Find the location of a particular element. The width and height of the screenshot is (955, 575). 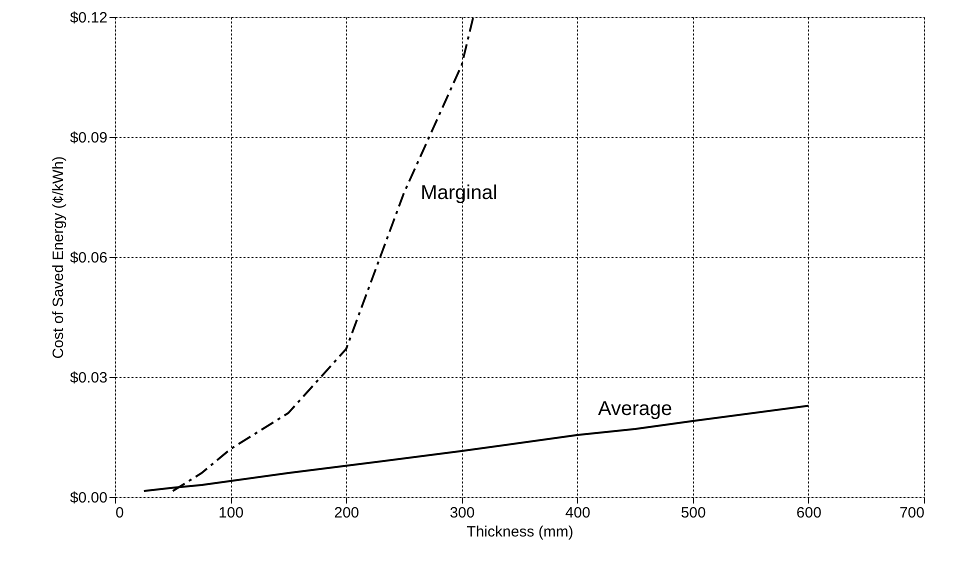

x-tick-label: 0 is located at coordinates (120, 513).